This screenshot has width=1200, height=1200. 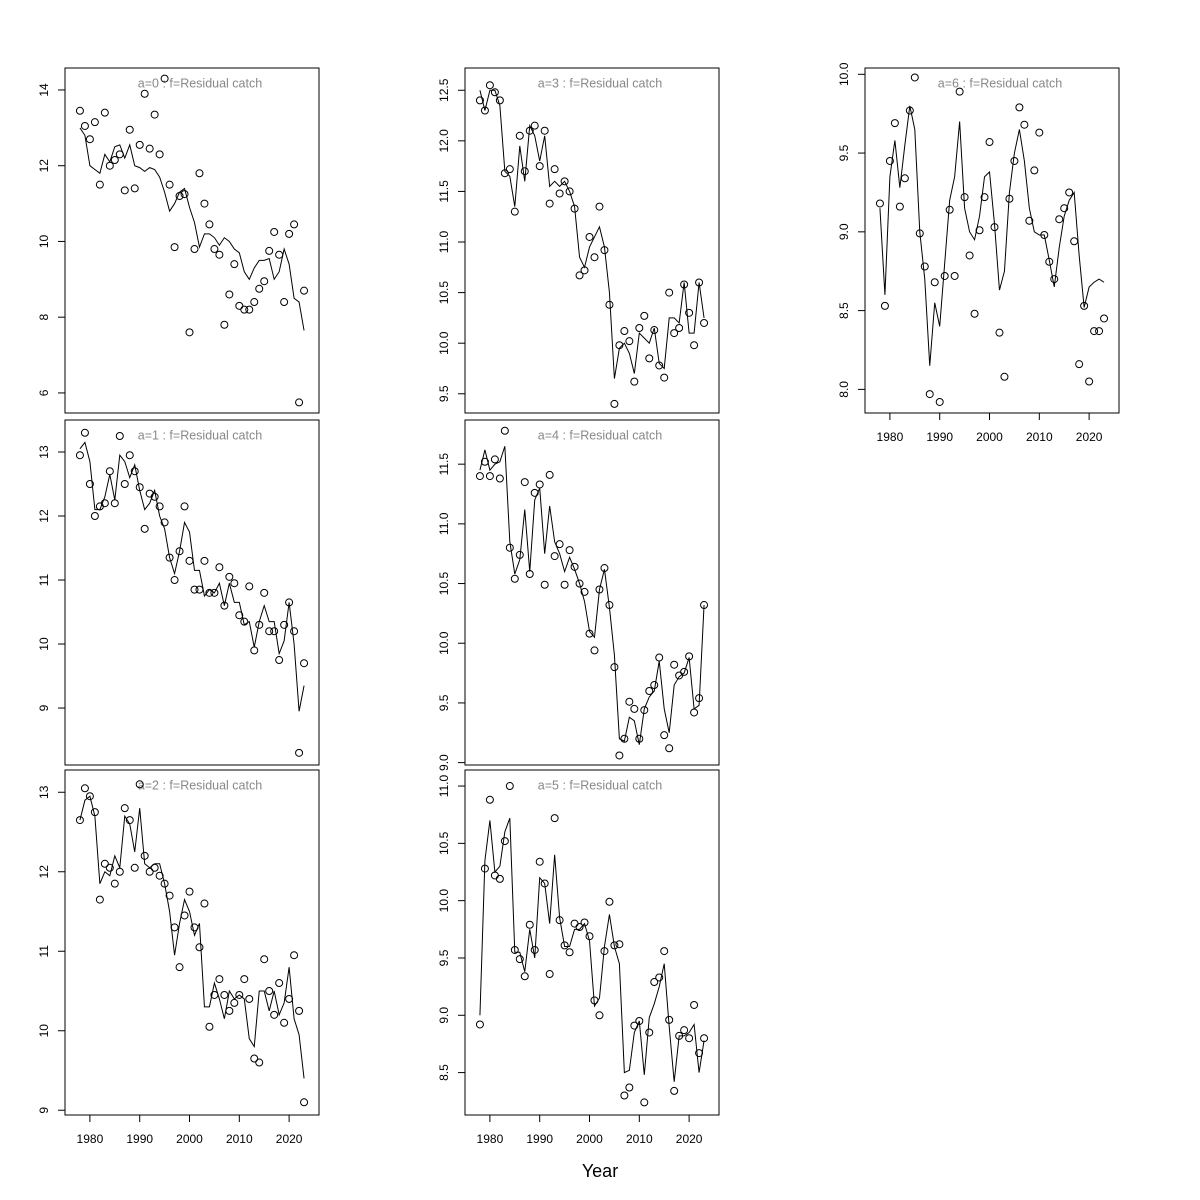 I want to click on y-tick-label: 10.5, so click(x=444, y=584).